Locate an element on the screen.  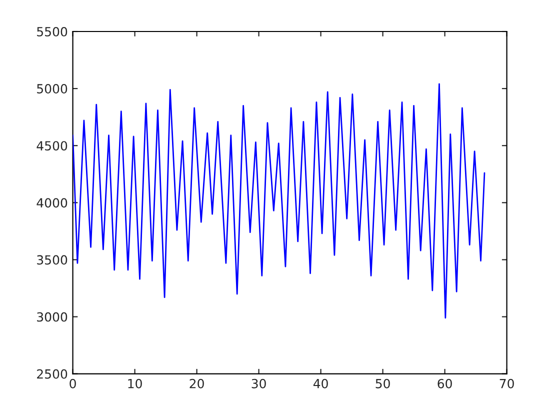
y-tick-label: 4000 is located at coordinates (52, 203).